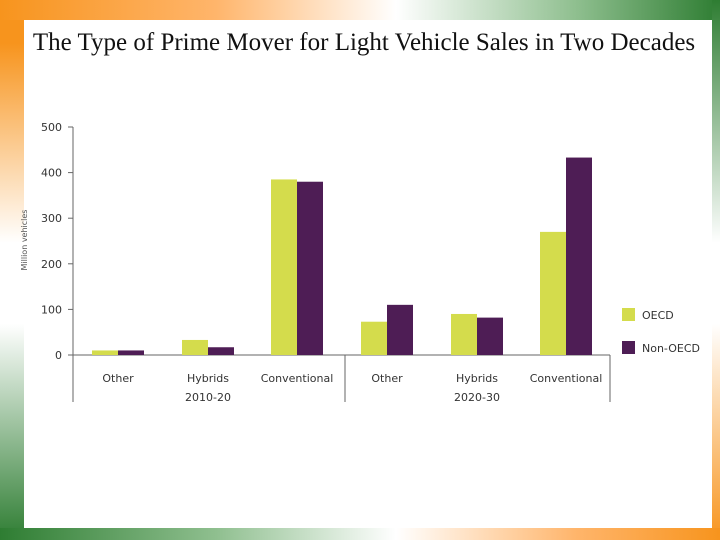  What do you see at coordinates (716, 270) in the screenshot?
I see `slide-border-right` at bounding box center [716, 270].